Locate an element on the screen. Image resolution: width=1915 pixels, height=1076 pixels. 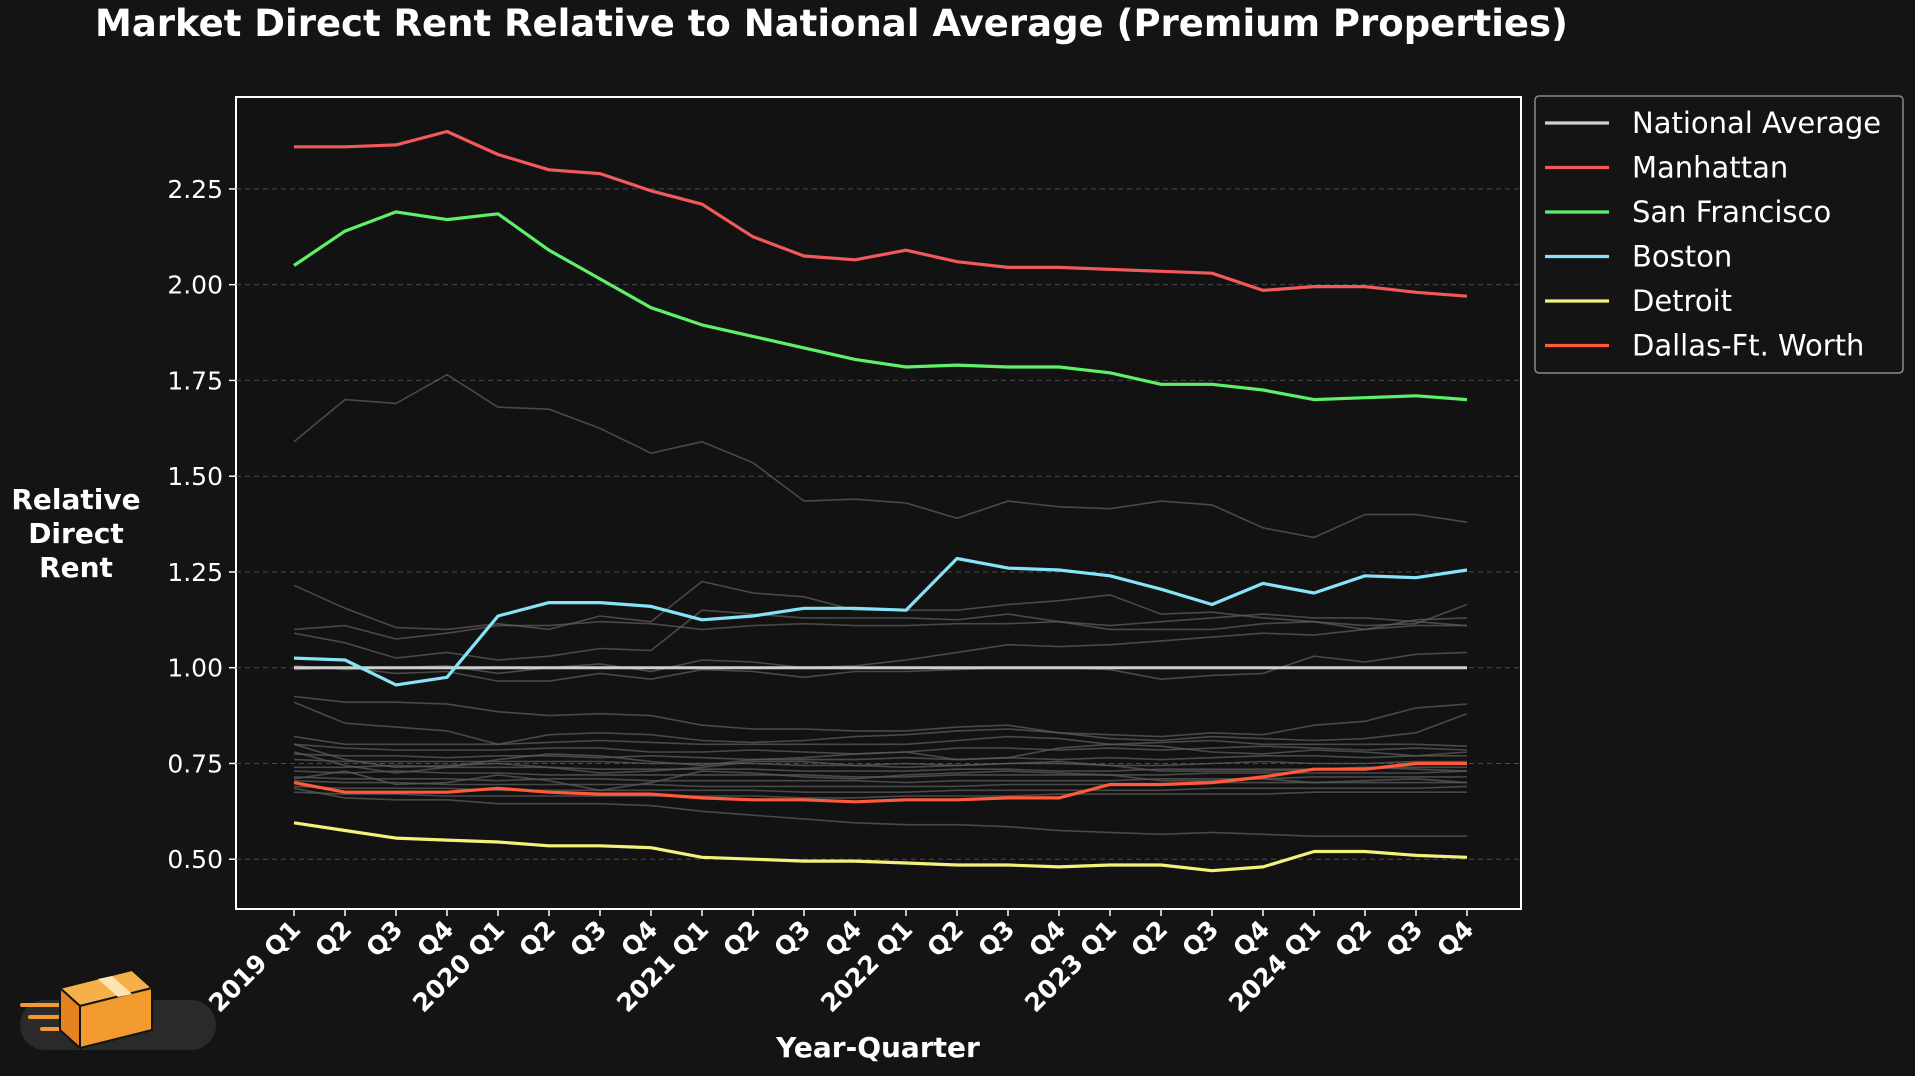
legend-label-manhattan: Manhattan is located at coordinates (1710, 168).